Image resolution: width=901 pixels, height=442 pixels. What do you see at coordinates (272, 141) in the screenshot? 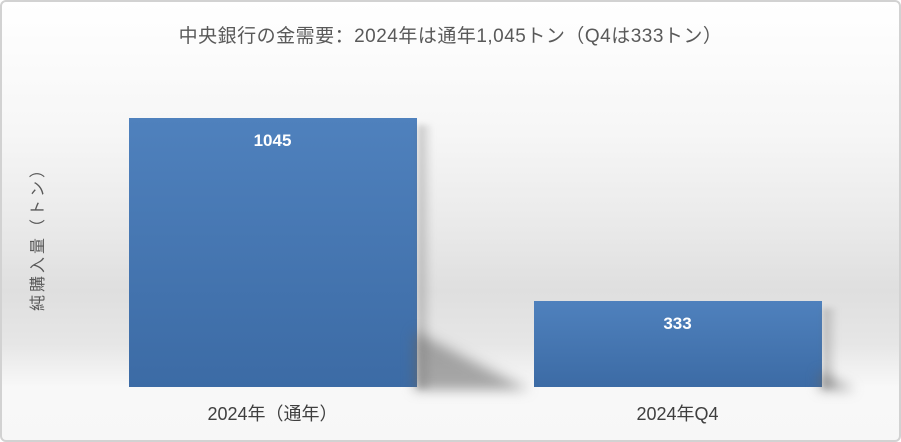
I see `bar-value-label: 1045` at bounding box center [272, 141].